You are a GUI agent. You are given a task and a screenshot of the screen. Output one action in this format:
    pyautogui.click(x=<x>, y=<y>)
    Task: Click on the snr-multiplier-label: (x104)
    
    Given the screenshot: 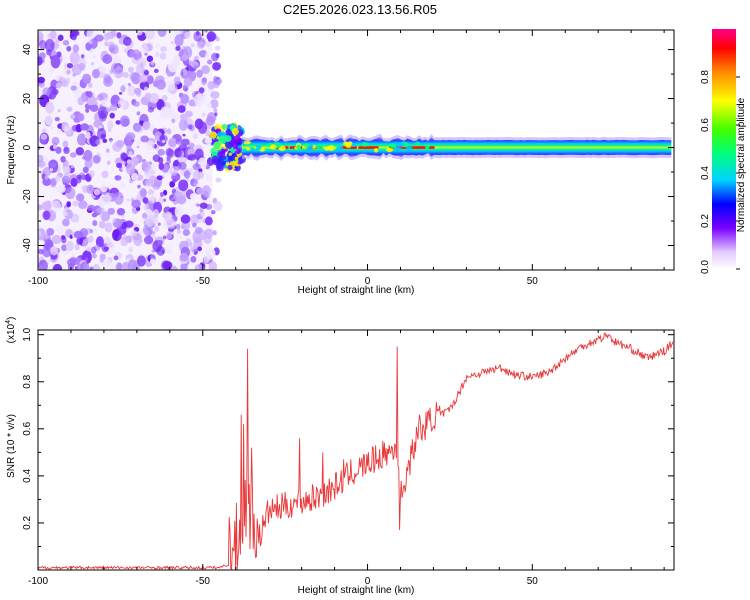 What is the action you would take?
    pyautogui.click(x=11, y=330)
    